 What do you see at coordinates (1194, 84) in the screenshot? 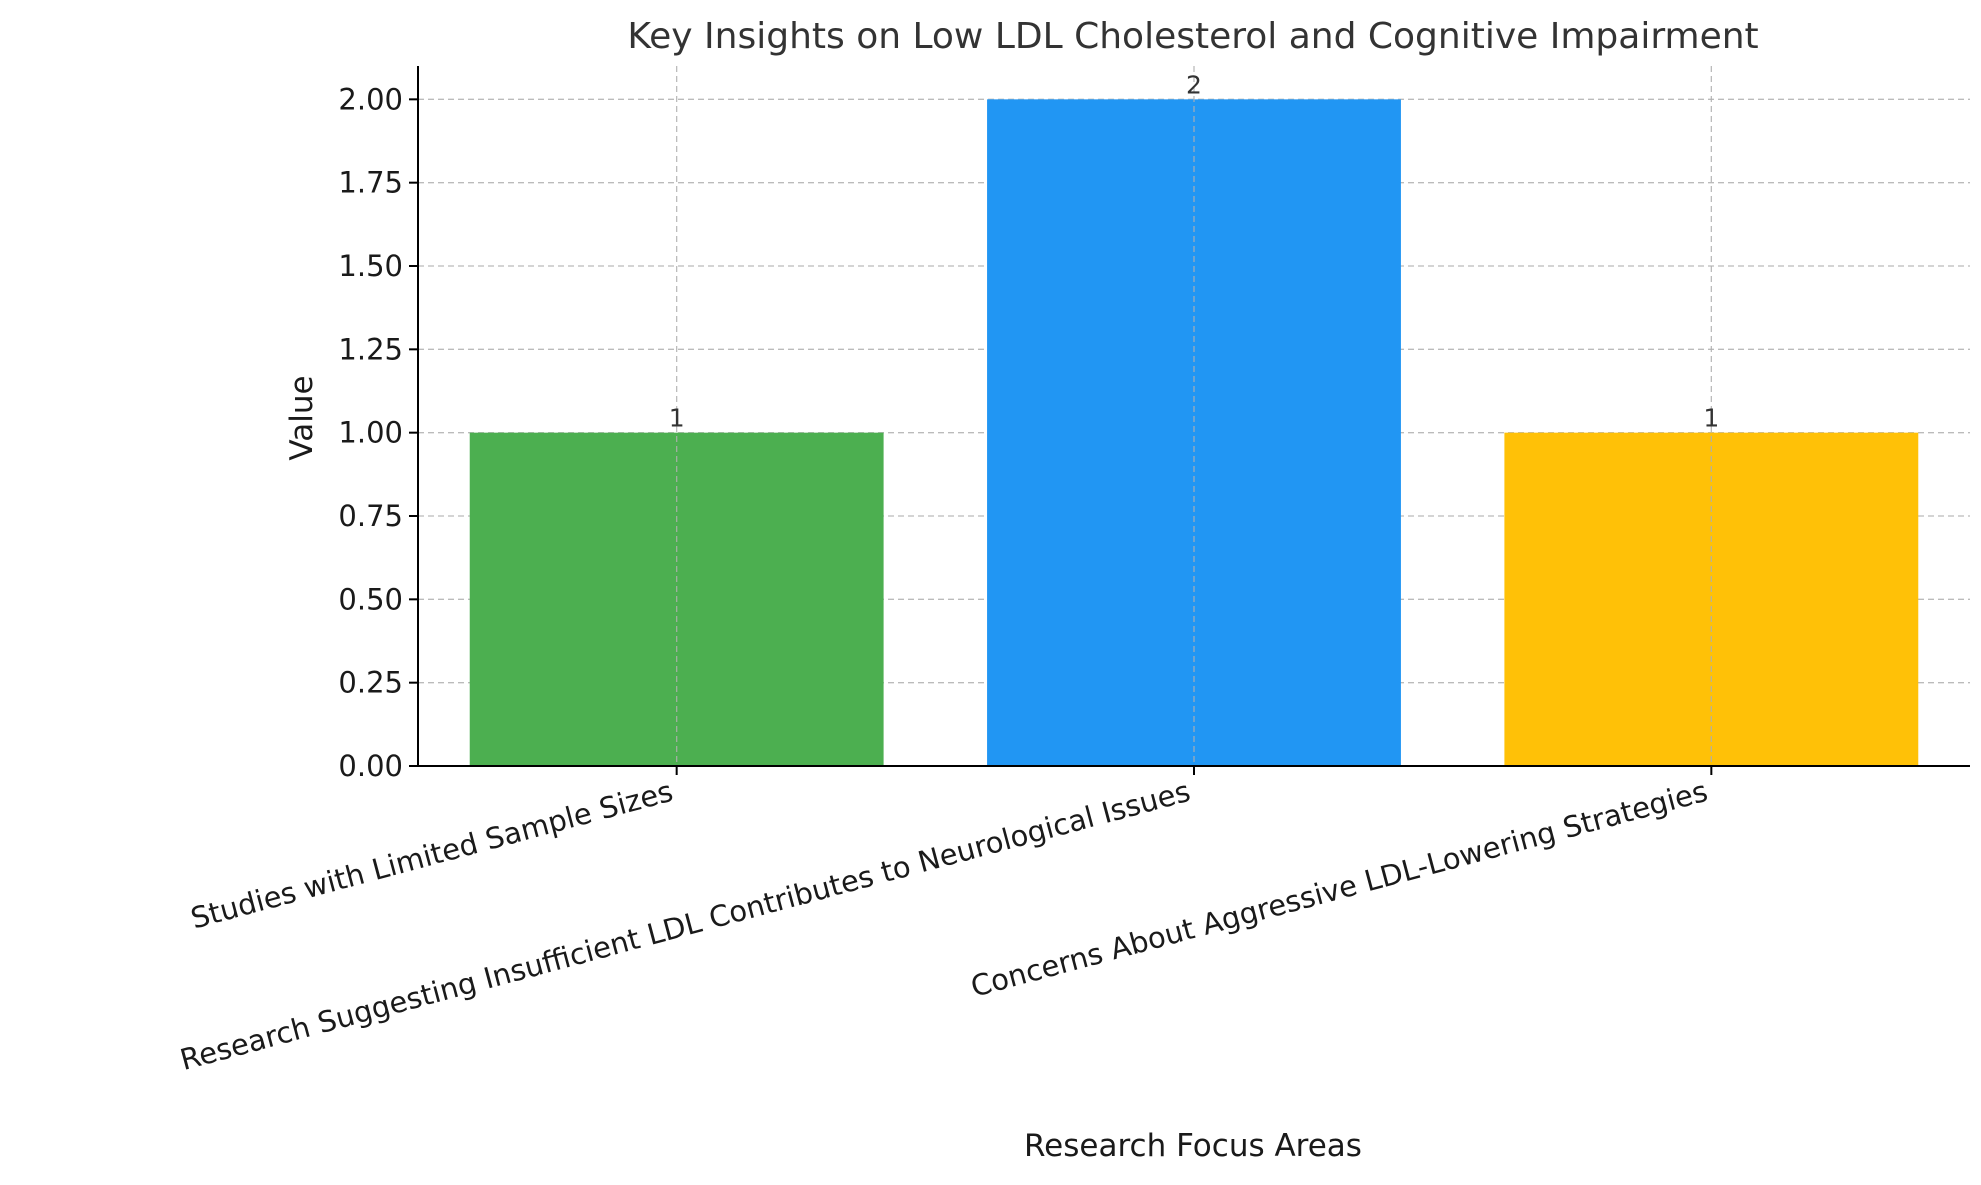
I see `bar-data-label: 2` at bounding box center [1194, 84].